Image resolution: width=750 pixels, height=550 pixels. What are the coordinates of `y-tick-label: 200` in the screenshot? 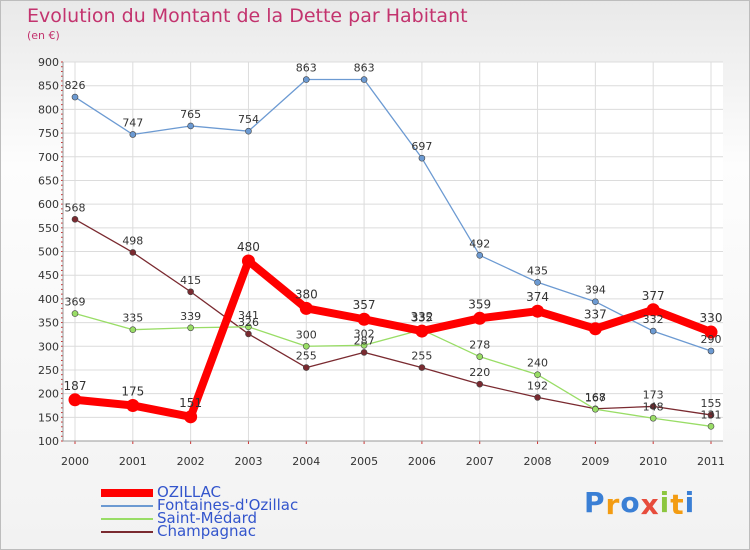 It's located at (48, 394).